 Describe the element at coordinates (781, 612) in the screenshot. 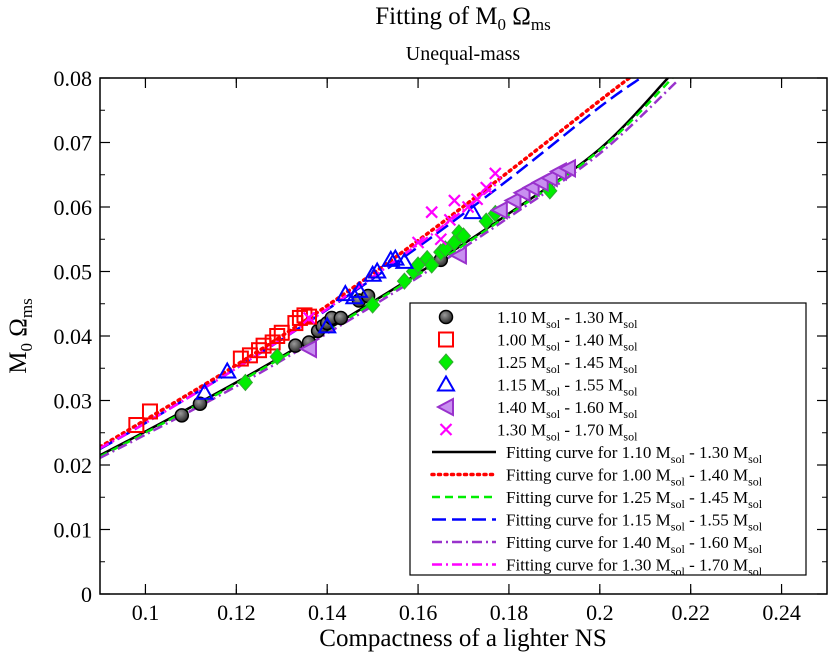

I see `x-tick-label: 0.24` at that location.